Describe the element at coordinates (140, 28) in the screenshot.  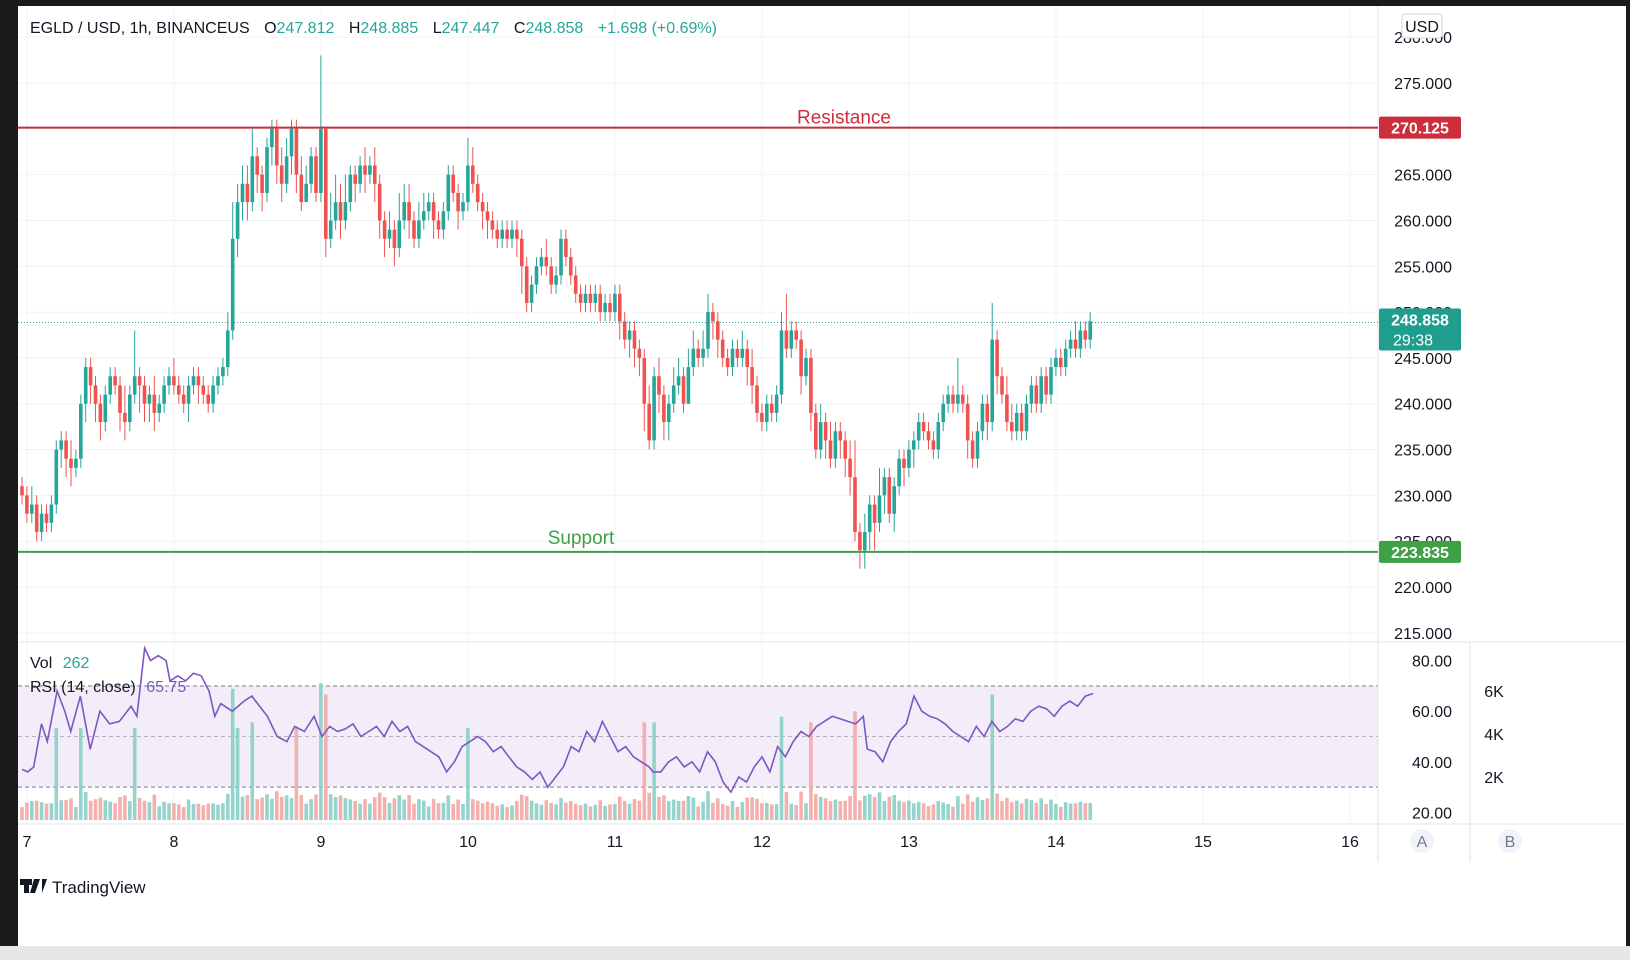
I see `symbol-title: EGLD / USD, 1h, BINANCEUS` at that location.